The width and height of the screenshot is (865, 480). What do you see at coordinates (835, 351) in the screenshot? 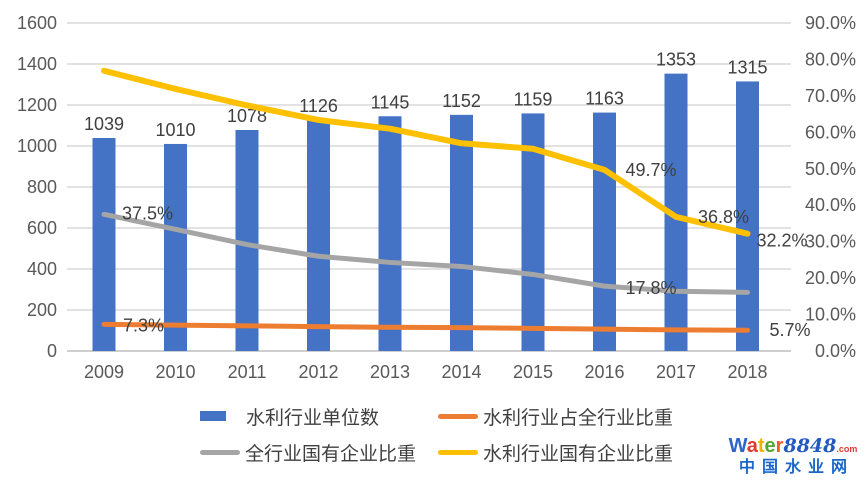
I see `y2-axis-tick-label: 0.0%` at bounding box center [835, 351].